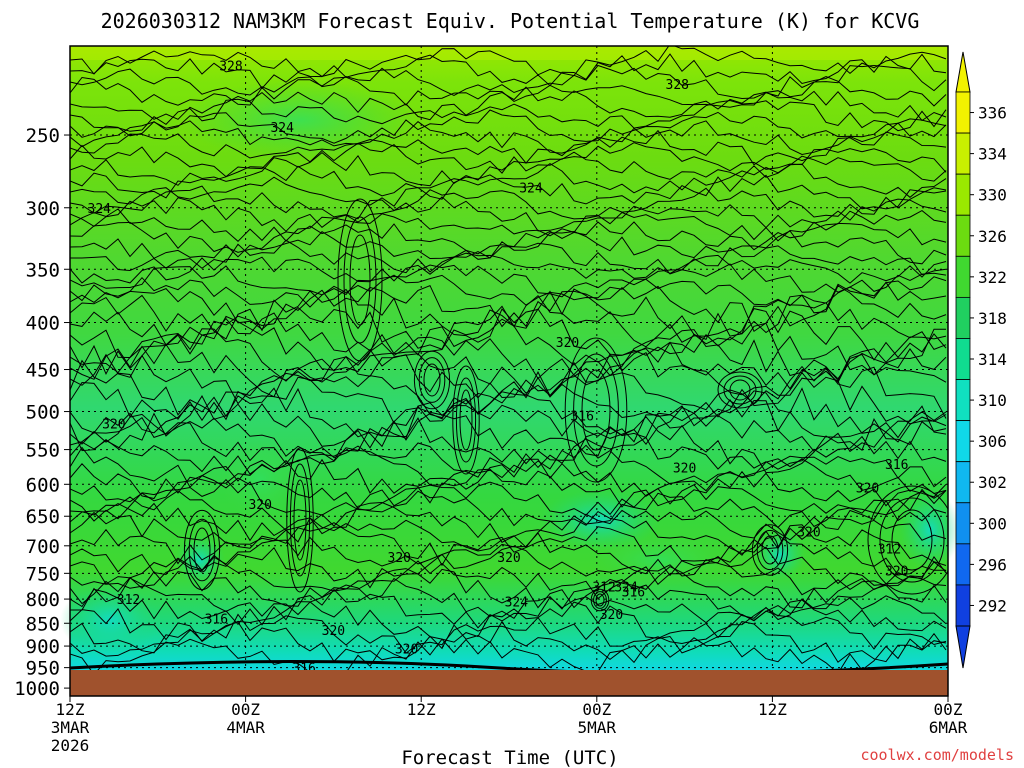 The width and height of the screenshot is (1024, 768). What do you see at coordinates (509, 665) in the screenshot?
I see `contour-surface` at bounding box center [509, 665].